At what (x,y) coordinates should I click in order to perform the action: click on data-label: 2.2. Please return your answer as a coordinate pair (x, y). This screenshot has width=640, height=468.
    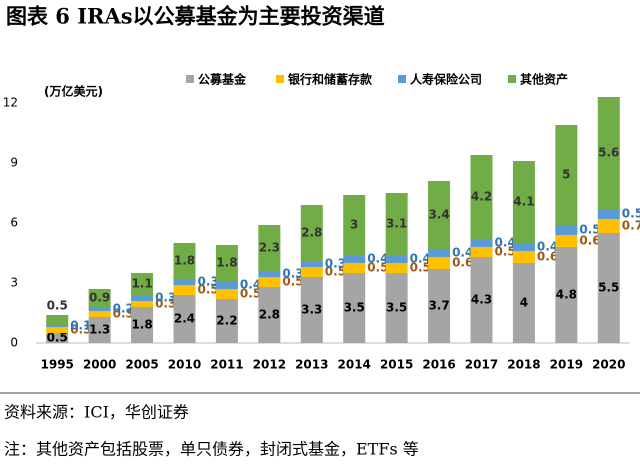
    Looking at the image, I should click on (226, 321).